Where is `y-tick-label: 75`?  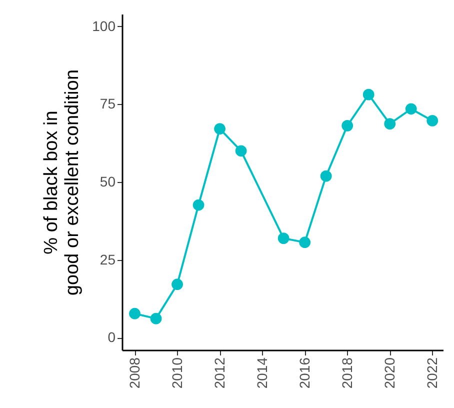 y-tick-label: 75 is located at coordinates (108, 104).